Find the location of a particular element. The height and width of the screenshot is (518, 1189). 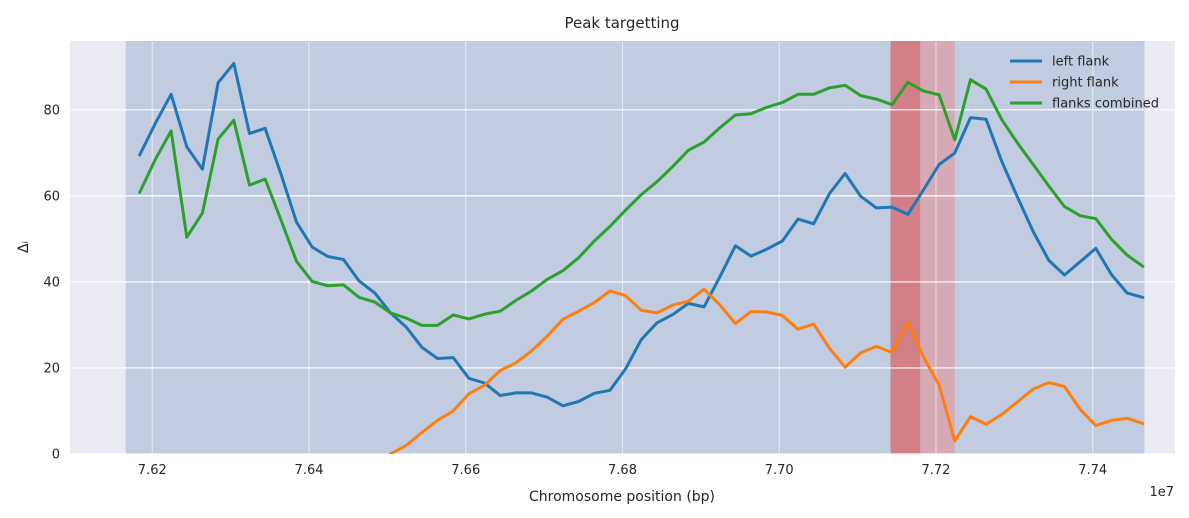

legend-label: right flank is located at coordinates (1085, 83).